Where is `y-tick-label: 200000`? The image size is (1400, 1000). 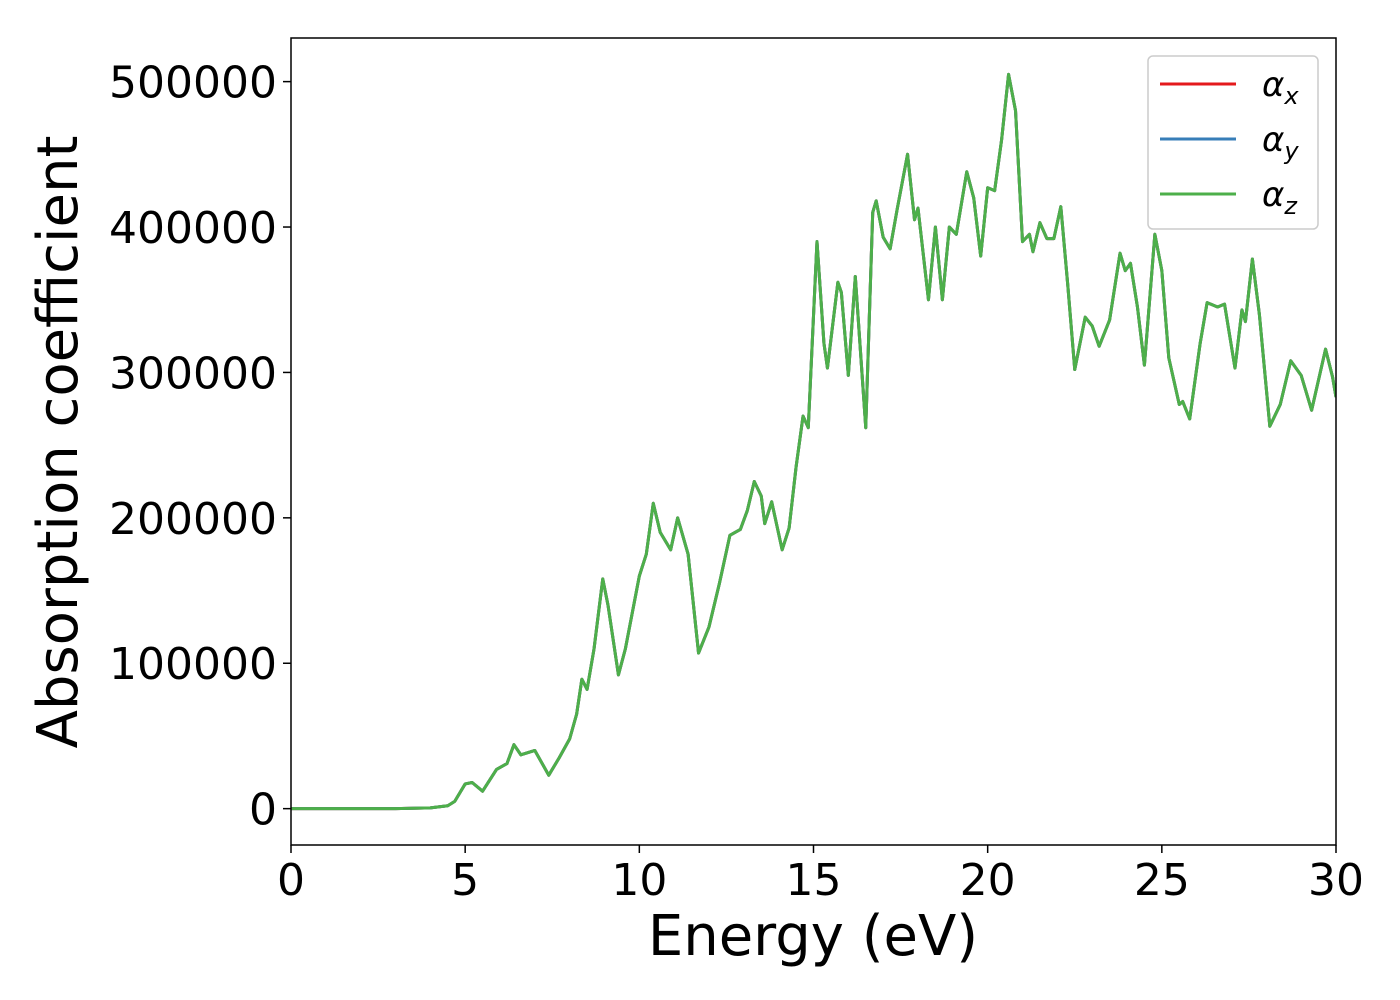 y-tick-label: 200000 is located at coordinates (193, 519).